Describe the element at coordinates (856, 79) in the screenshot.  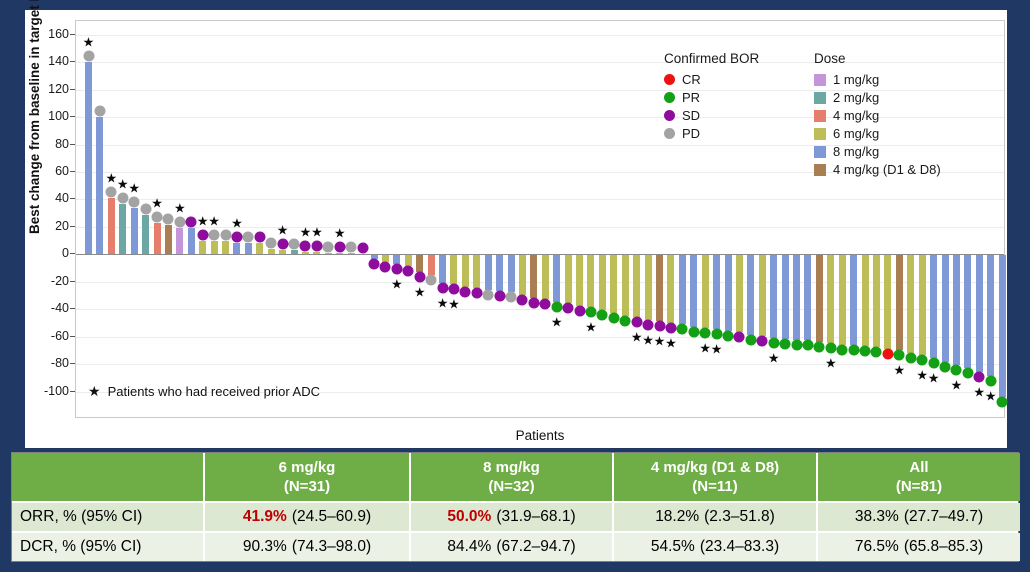
I see `legend-dose-item-label: 1 mg/kg` at that location.